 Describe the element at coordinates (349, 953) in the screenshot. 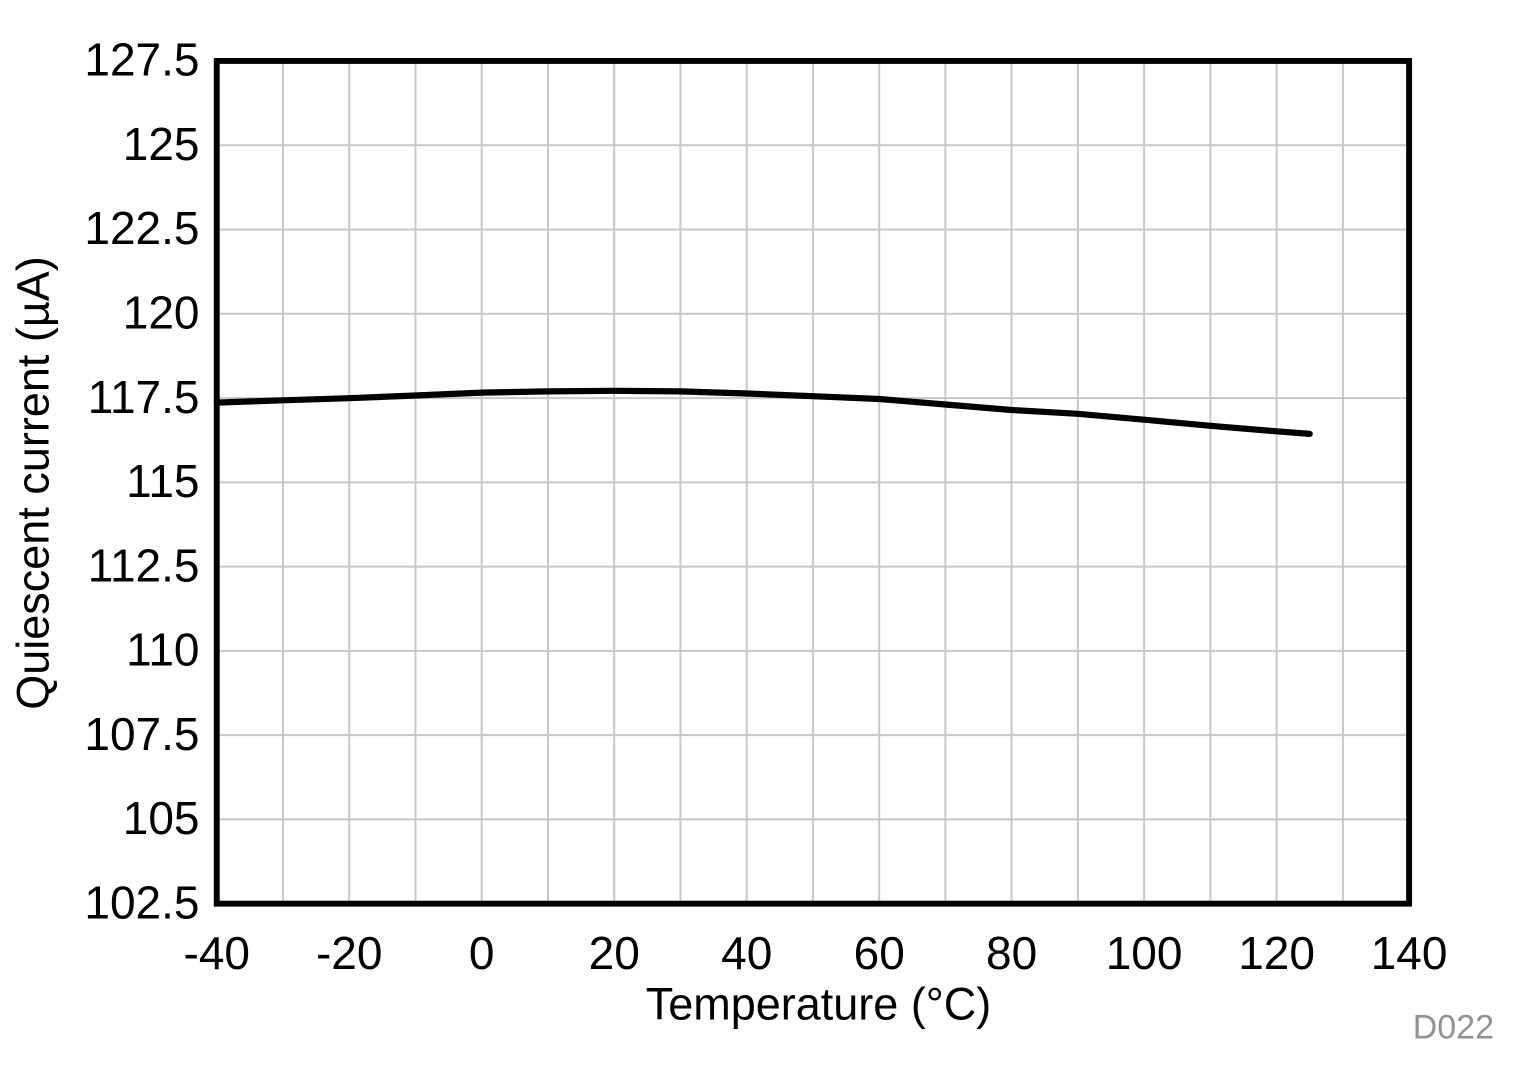

I see `svg-text: -20` at that location.